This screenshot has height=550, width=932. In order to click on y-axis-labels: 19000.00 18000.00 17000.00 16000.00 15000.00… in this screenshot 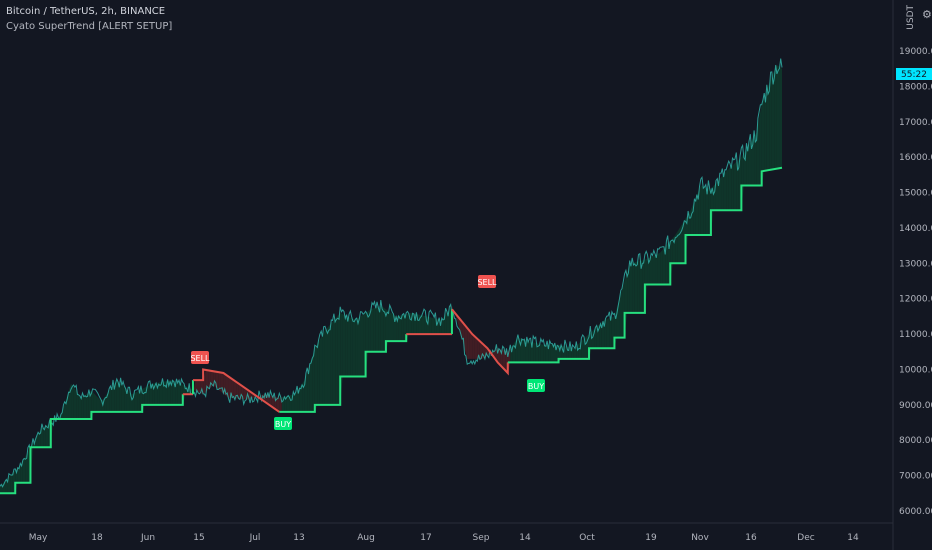, I will do `click(915, 282)`.